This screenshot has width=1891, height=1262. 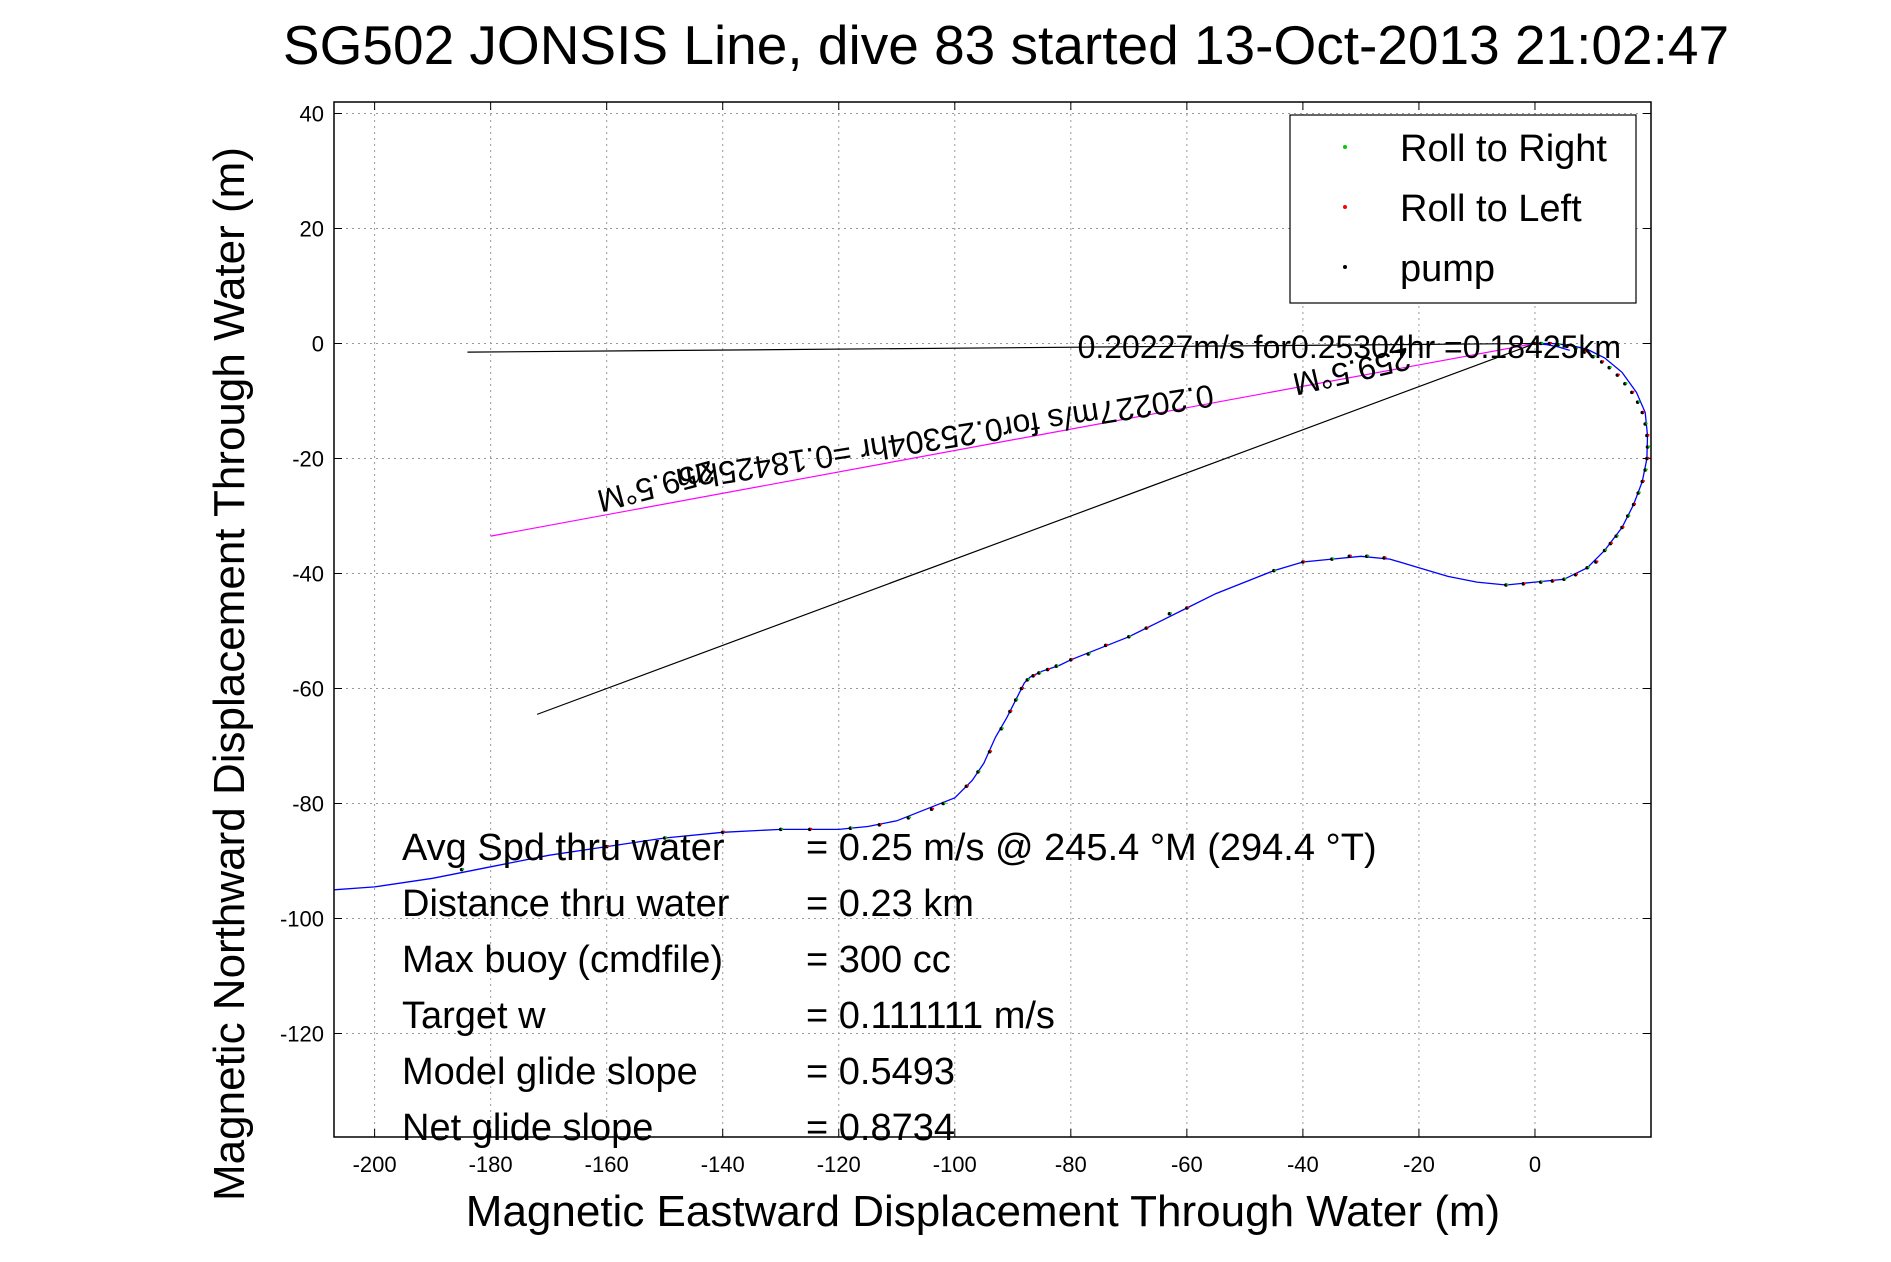 I want to click on x-tick-label: -160, so click(x=607, y=1164).